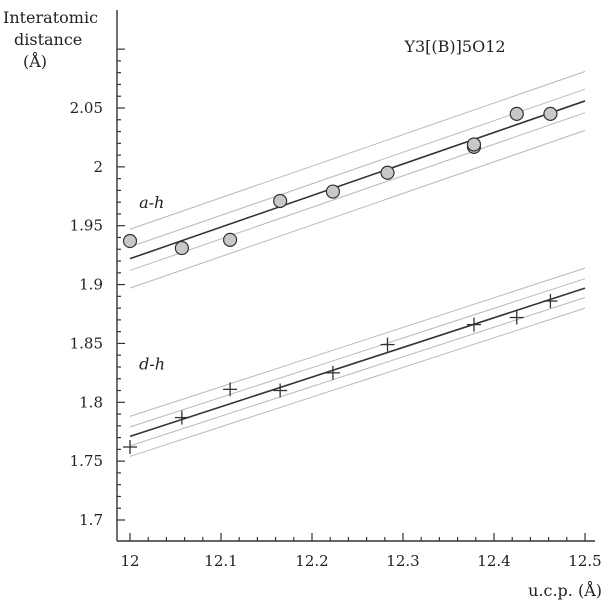  I want to click on x-tick-label: 12, so click(129, 561).